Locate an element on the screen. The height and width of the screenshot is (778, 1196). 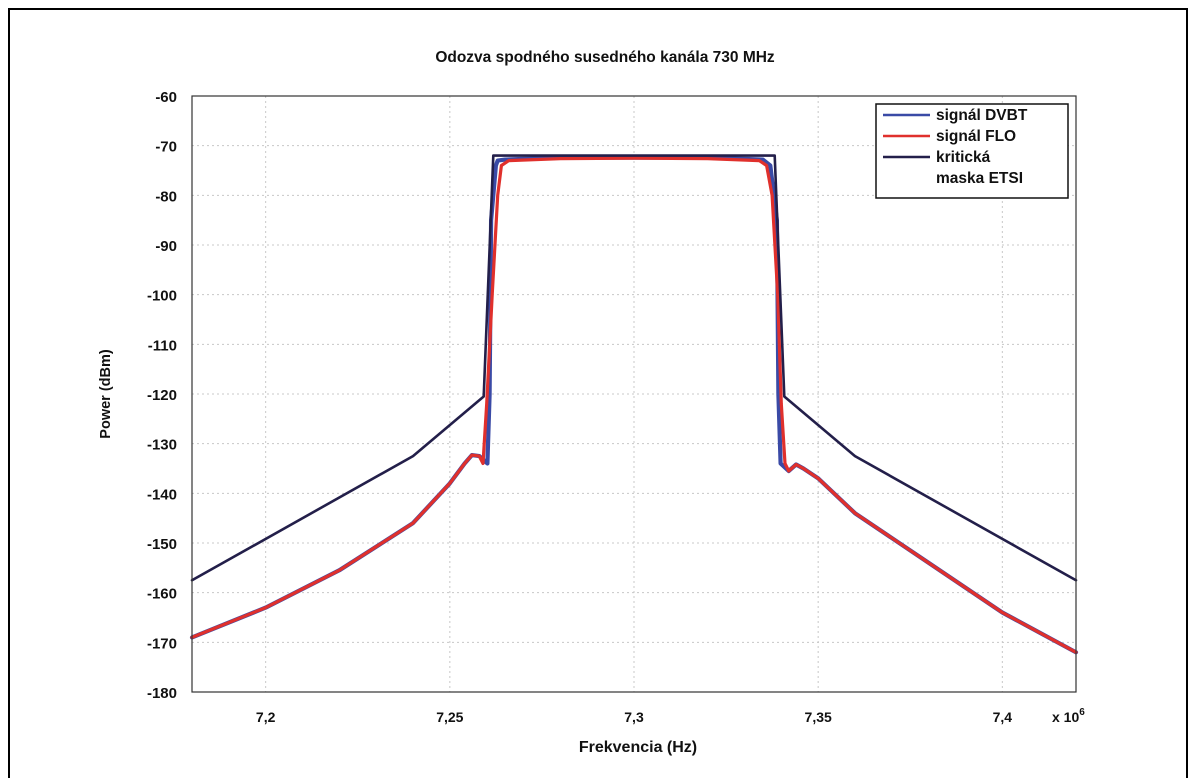
x-multiplier-base: x 10 is located at coordinates (1065, 717).